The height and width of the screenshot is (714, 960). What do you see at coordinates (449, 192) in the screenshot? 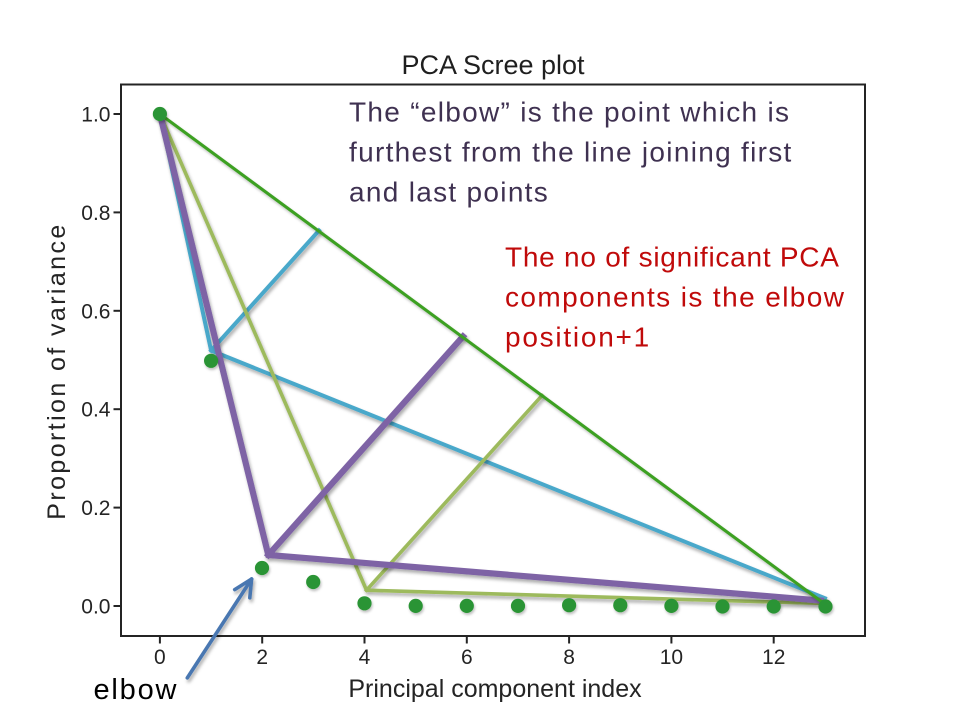
I see `svg-text: and last points` at bounding box center [449, 192].